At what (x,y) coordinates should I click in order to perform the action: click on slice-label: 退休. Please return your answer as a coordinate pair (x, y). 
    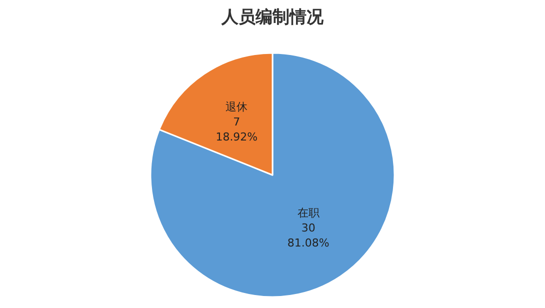
    Looking at the image, I should click on (237, 107).